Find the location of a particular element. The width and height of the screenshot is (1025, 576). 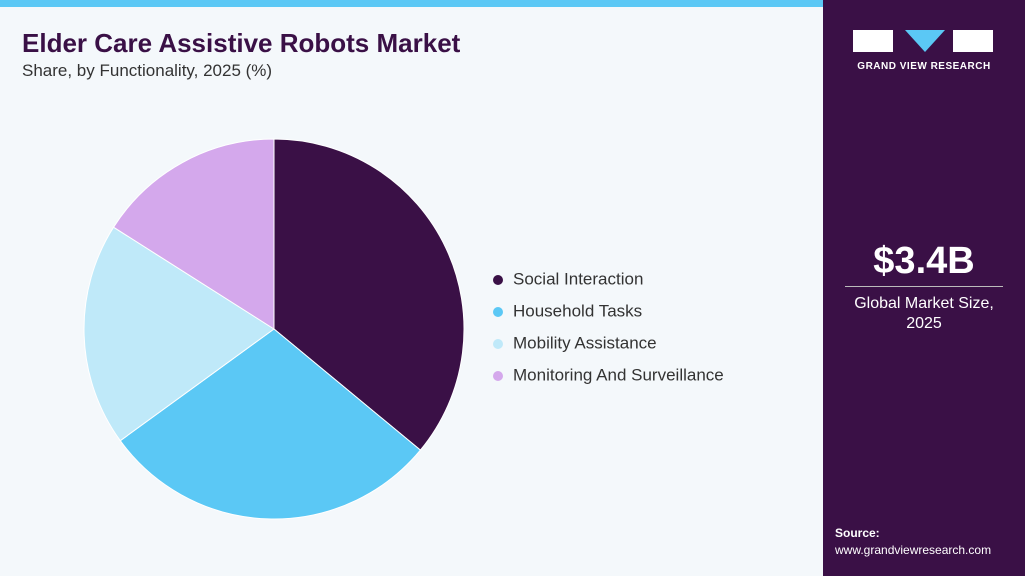

source-label: Source: is located at coordinates (857, 533).